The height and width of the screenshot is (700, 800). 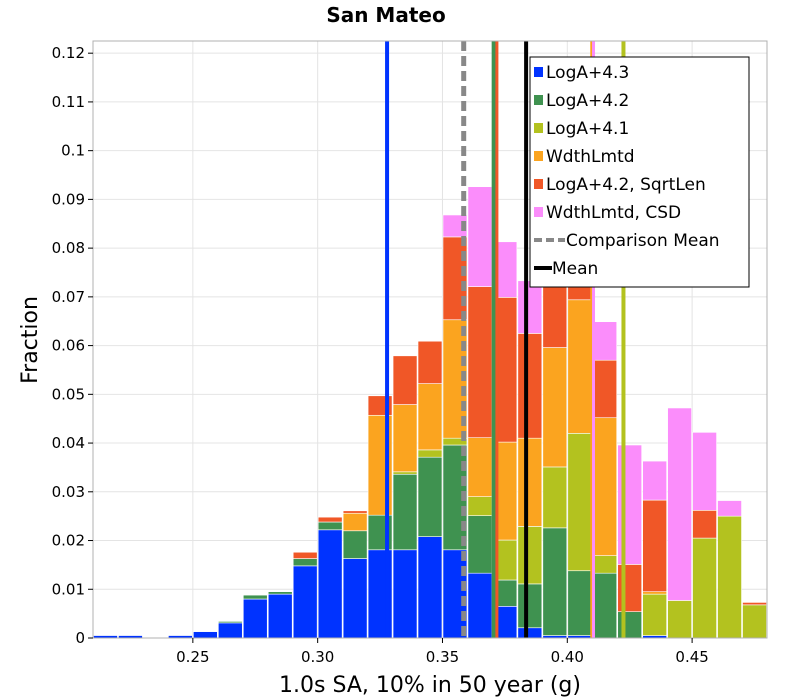 I want to click on y-tick-label-5: 0.05, so click(x=68, y=394).